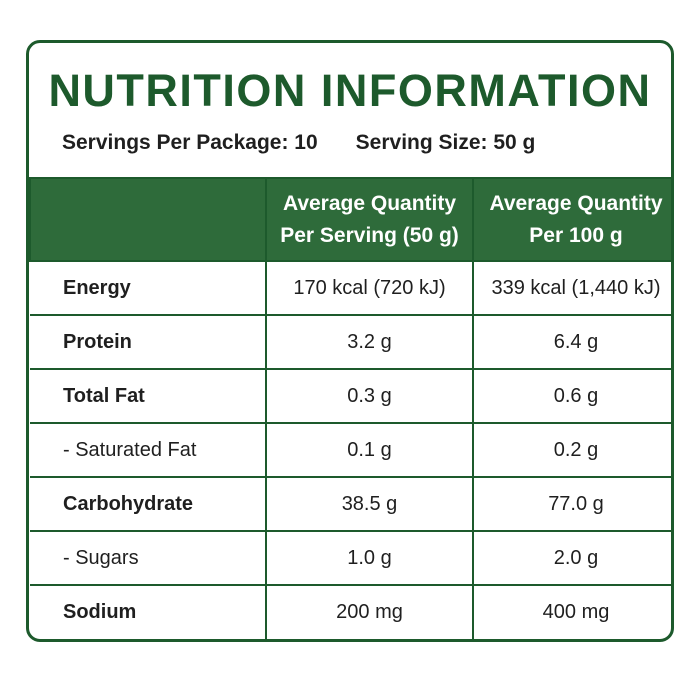  What do you see at coordinates (571, 558) in the screenshot?
I see `per-100g-value: 2.0 g` at bounding box center [571, 558].